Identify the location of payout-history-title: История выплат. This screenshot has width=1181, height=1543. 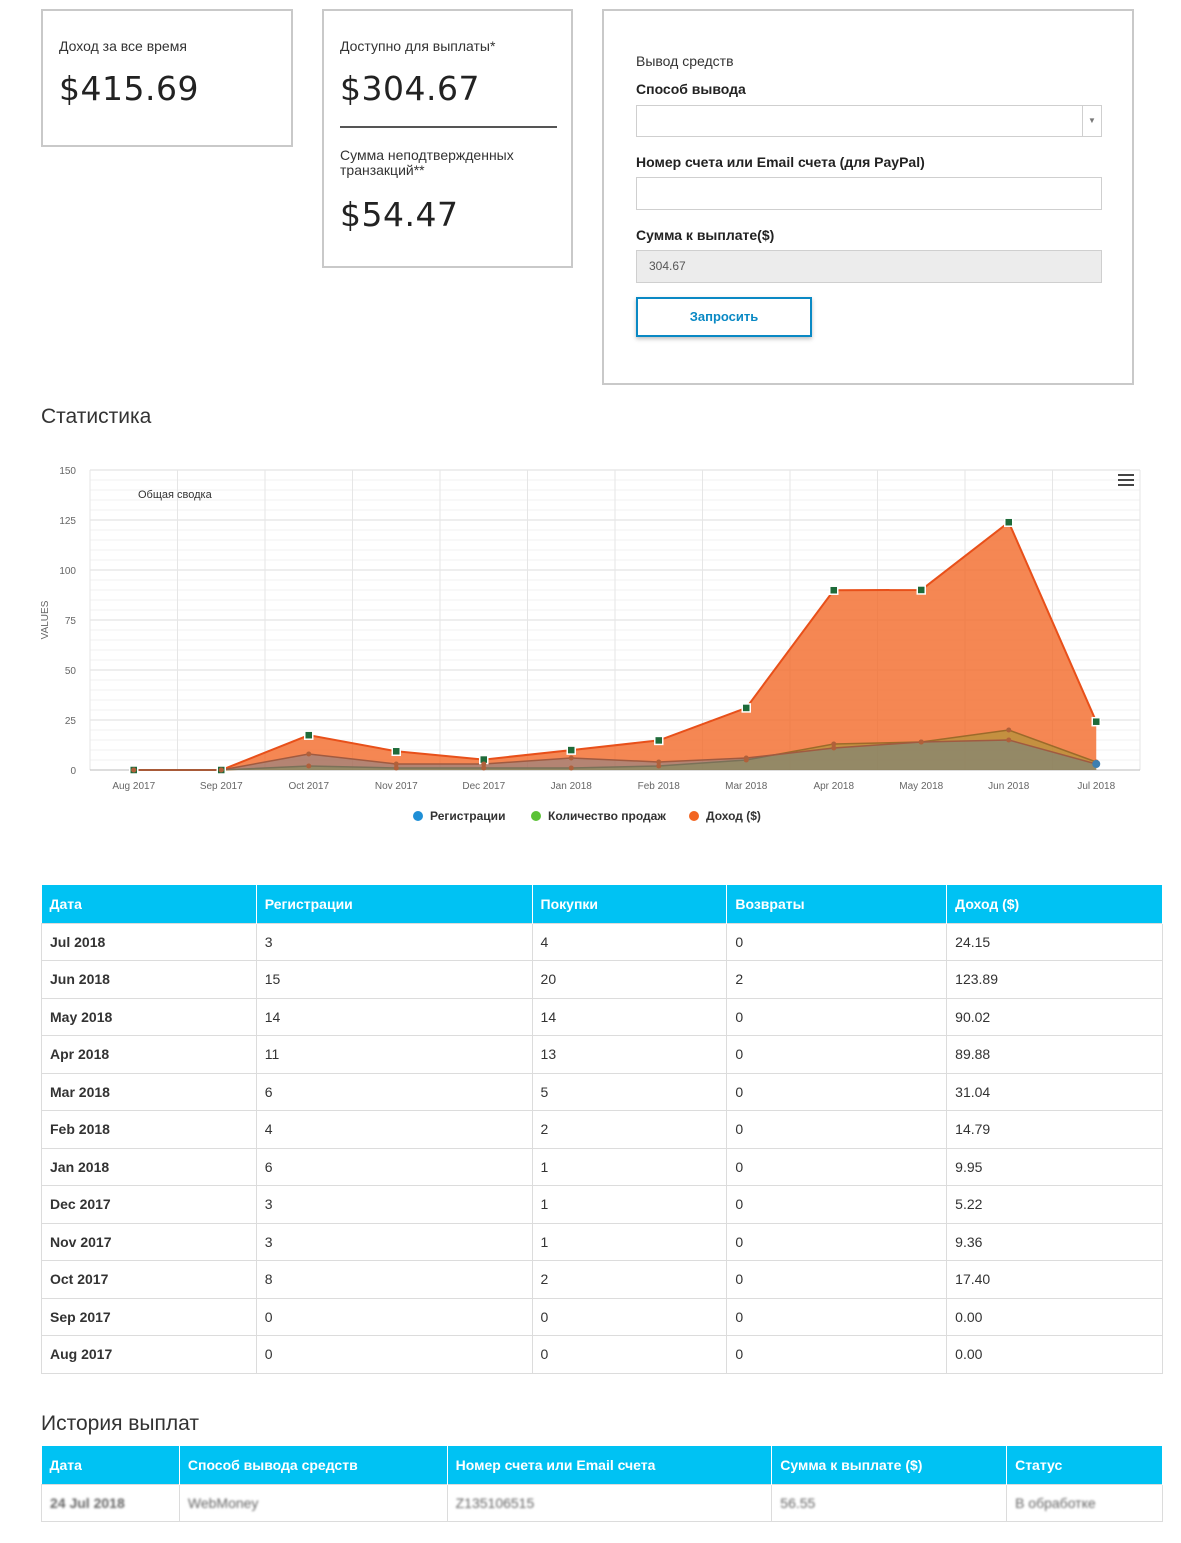
(120, 1423).